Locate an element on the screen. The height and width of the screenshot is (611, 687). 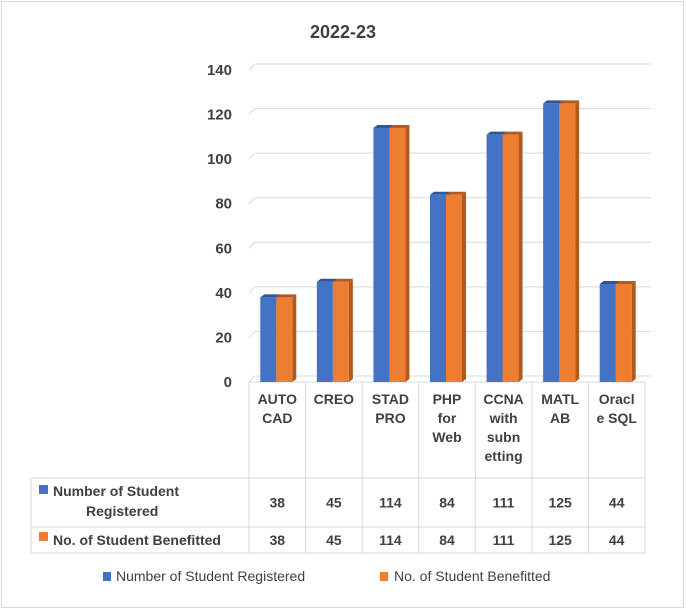
y-axis: 0 20 40 60 80 100 120 140 is located at coordinates (219, 226).